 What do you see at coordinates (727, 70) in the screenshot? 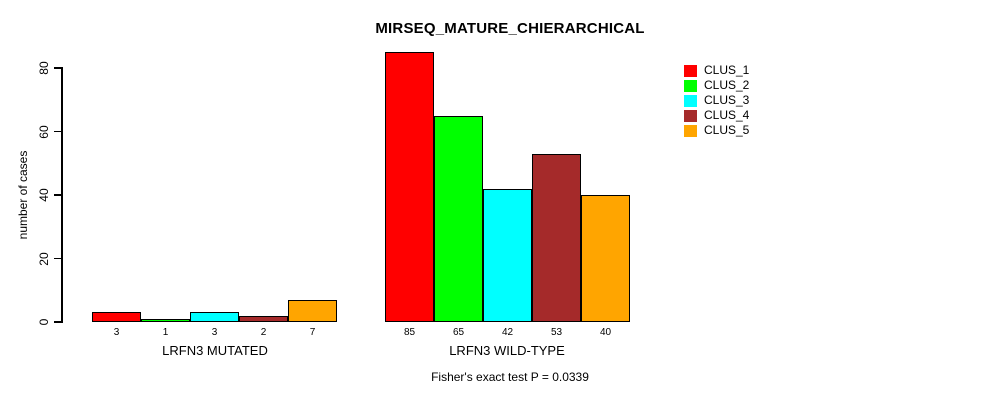
I see `legend-label: CLUS_1` at bounding box center [727, 70].